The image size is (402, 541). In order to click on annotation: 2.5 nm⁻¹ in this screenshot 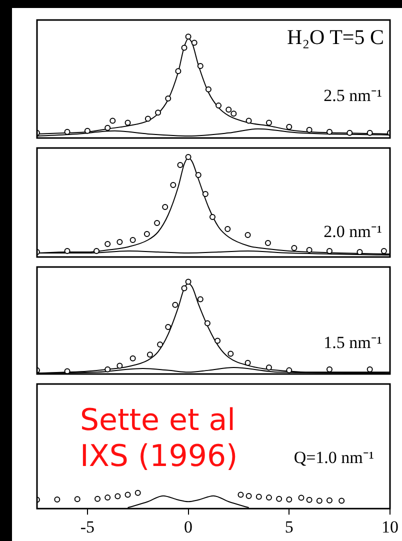, I will do `click(353, 95)`.